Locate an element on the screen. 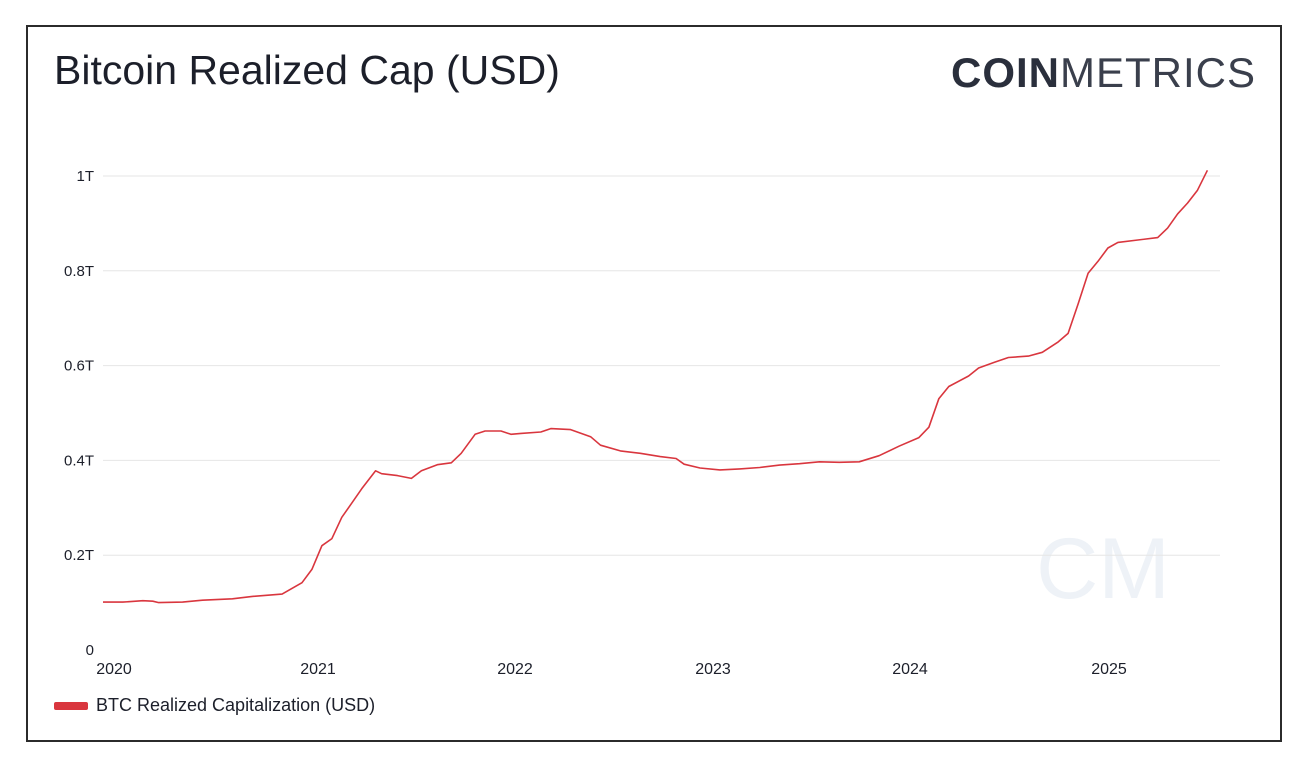  x-tick-label: 2020 is located at coordinates (114, 669).